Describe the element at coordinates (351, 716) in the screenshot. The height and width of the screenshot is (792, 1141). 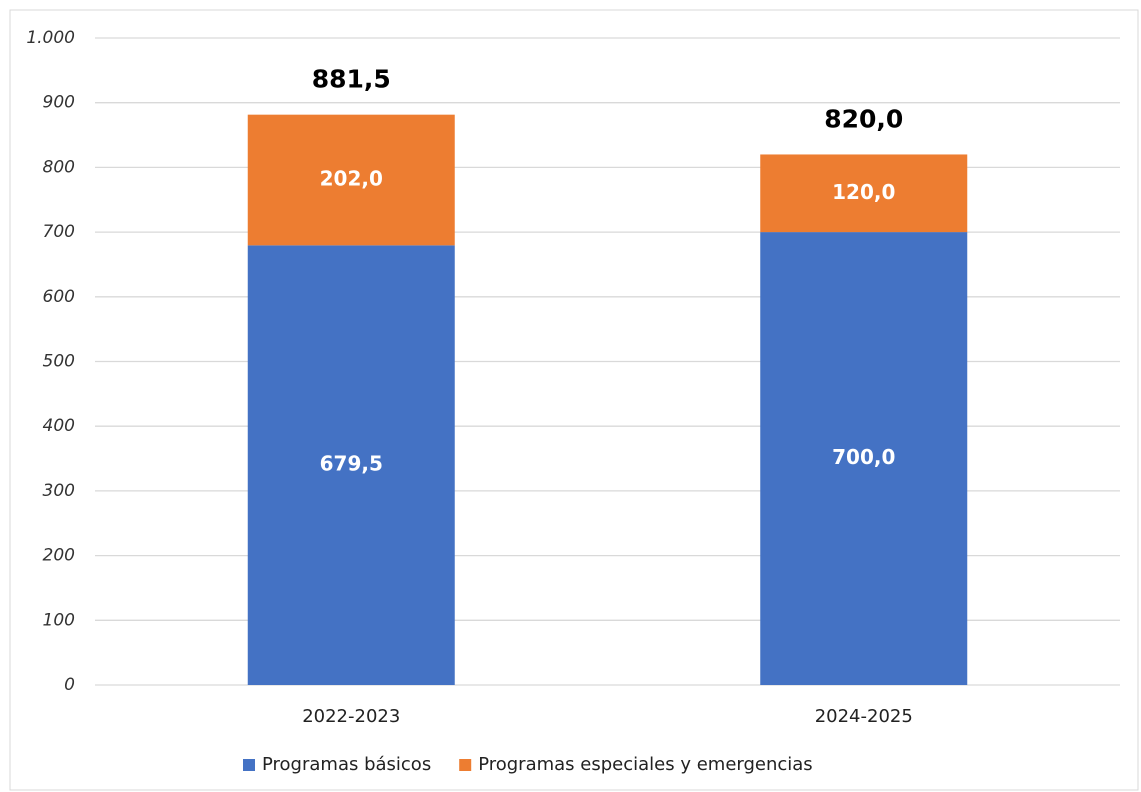
I see `x-tick-label: 2022-2023` at that location.